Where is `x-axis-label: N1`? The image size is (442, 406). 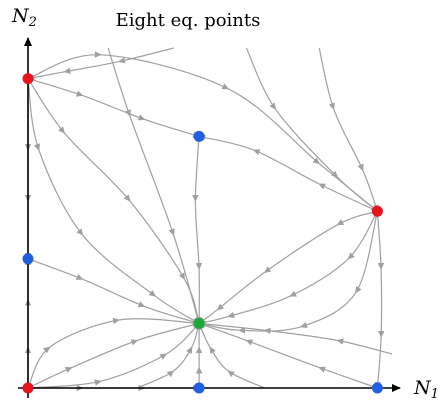
x-axis-label: N1 is located at coordinates (426, 389).